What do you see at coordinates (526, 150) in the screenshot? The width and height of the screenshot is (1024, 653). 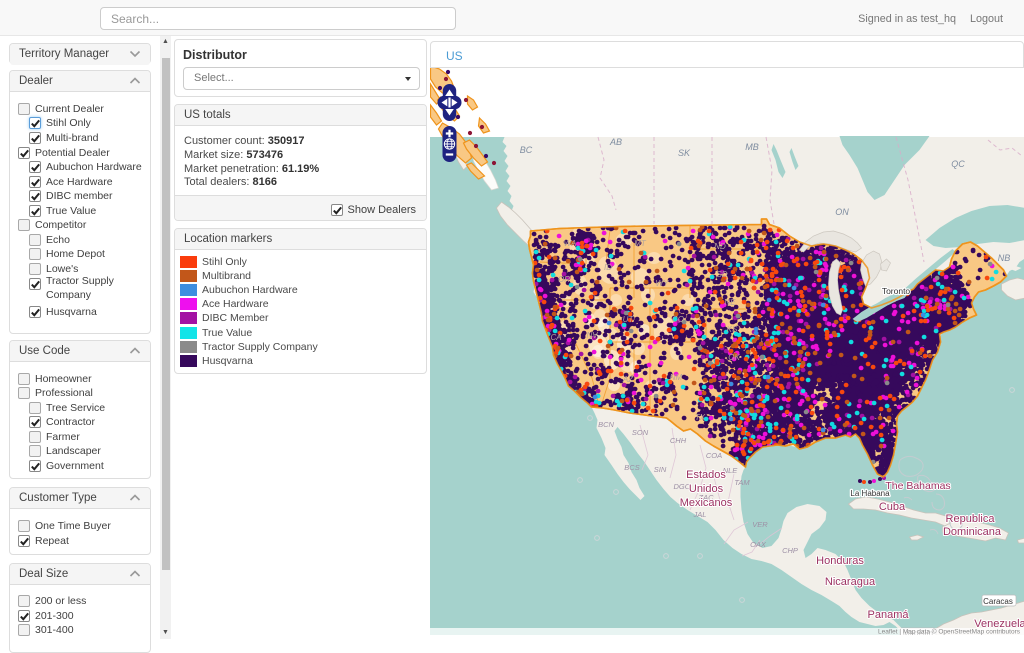 I see `svg-text: BC` at bounding box center [526, 150].